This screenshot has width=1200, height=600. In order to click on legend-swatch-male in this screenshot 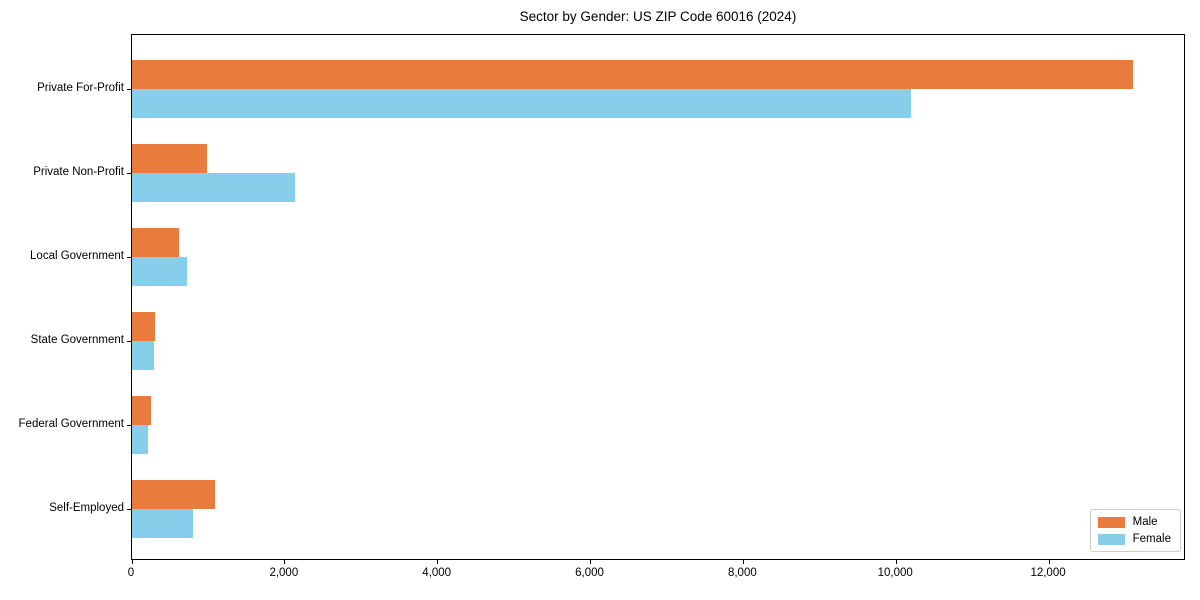, I will do `click(1111, 522)`.